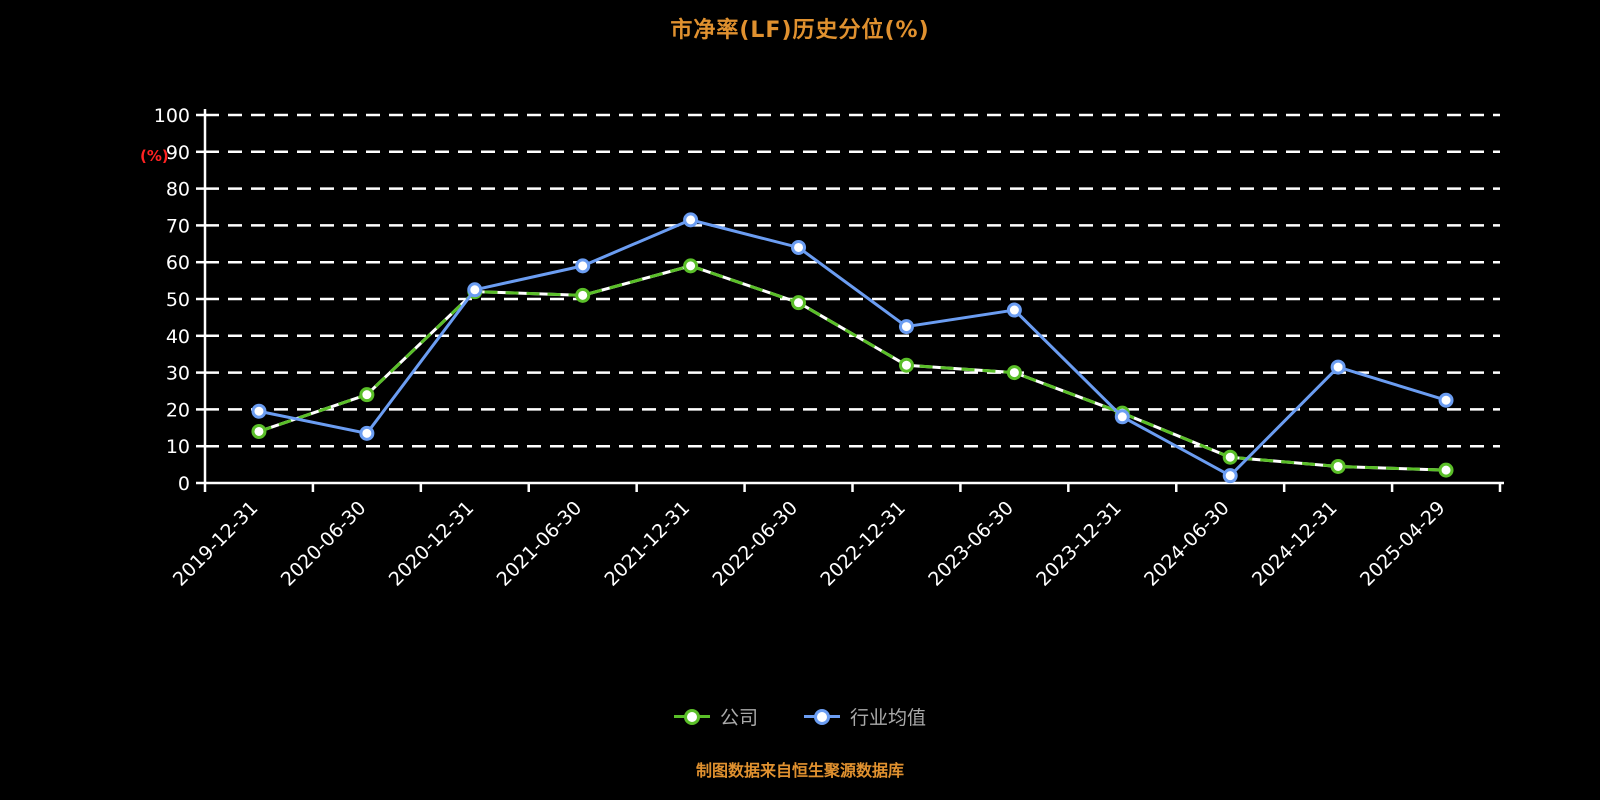 Image resolution: width=1600 pixels, height=800 pixels. I want to click on y-tick-label: 40, so click(178, 337).